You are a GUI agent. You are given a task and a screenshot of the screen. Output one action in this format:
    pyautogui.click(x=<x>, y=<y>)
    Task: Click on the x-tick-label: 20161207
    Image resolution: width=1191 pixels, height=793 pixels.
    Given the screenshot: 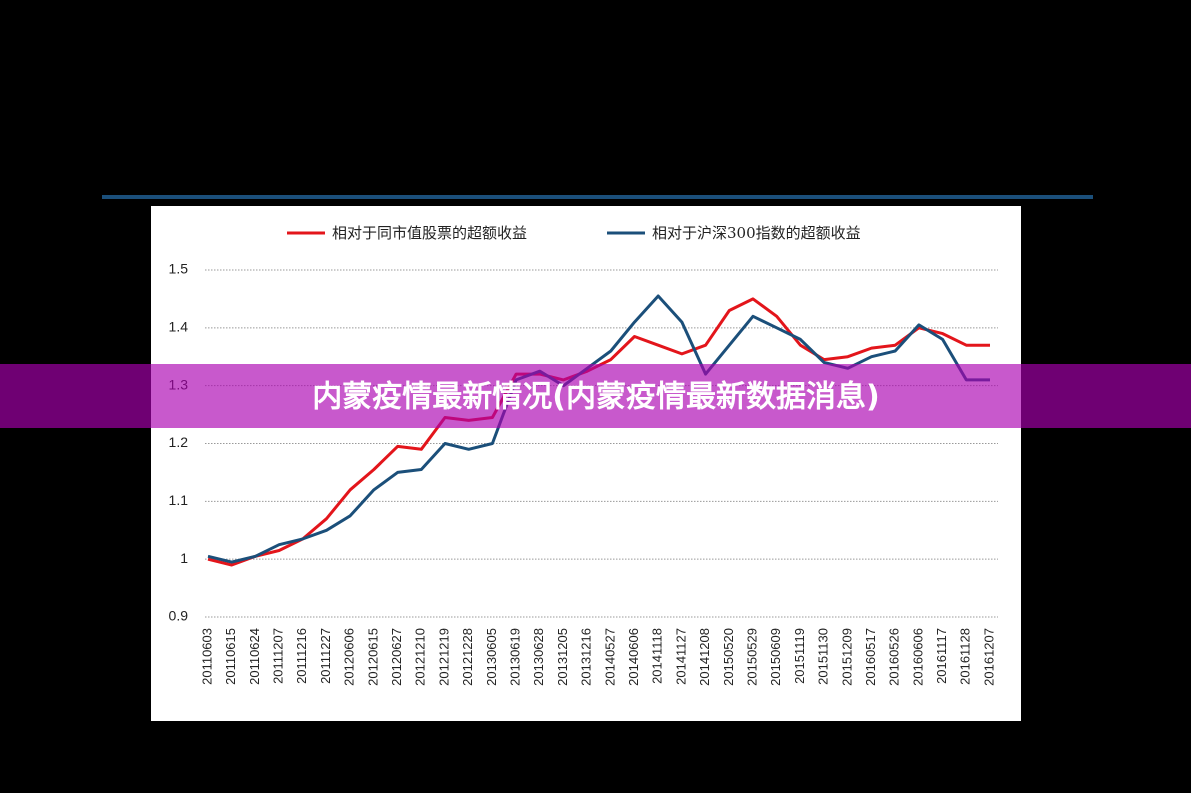 What is the action you would take?
    pyautogui.click(x=988, y=657)
    